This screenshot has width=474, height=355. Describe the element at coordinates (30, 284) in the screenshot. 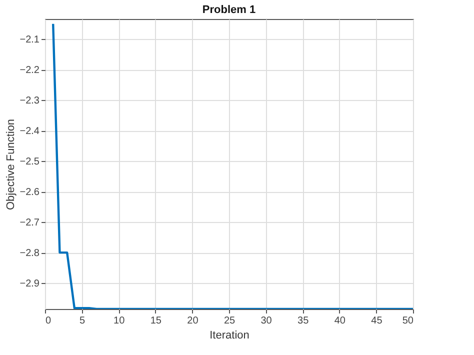

I see `y-tick-label: −2.9` at that location.